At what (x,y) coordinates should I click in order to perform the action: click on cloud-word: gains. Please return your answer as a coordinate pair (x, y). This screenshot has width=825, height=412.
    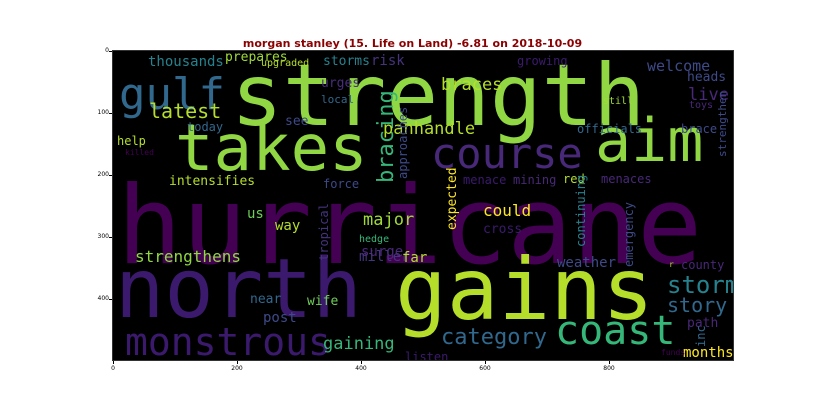
    Looking at the image, I should click on (524, 290).